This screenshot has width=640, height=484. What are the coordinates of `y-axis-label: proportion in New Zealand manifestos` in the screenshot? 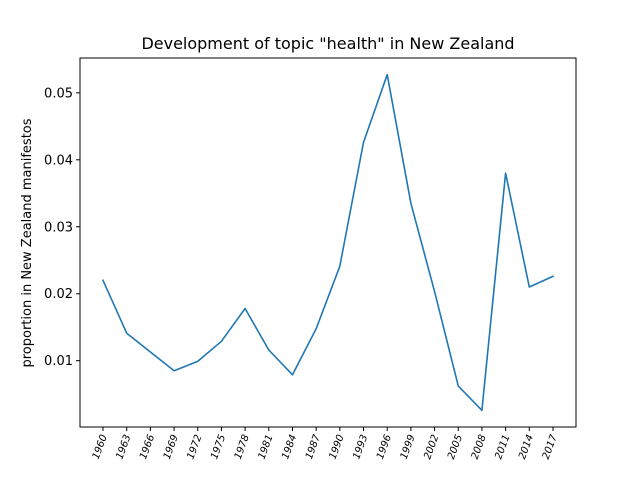 It's located at (27, 242).